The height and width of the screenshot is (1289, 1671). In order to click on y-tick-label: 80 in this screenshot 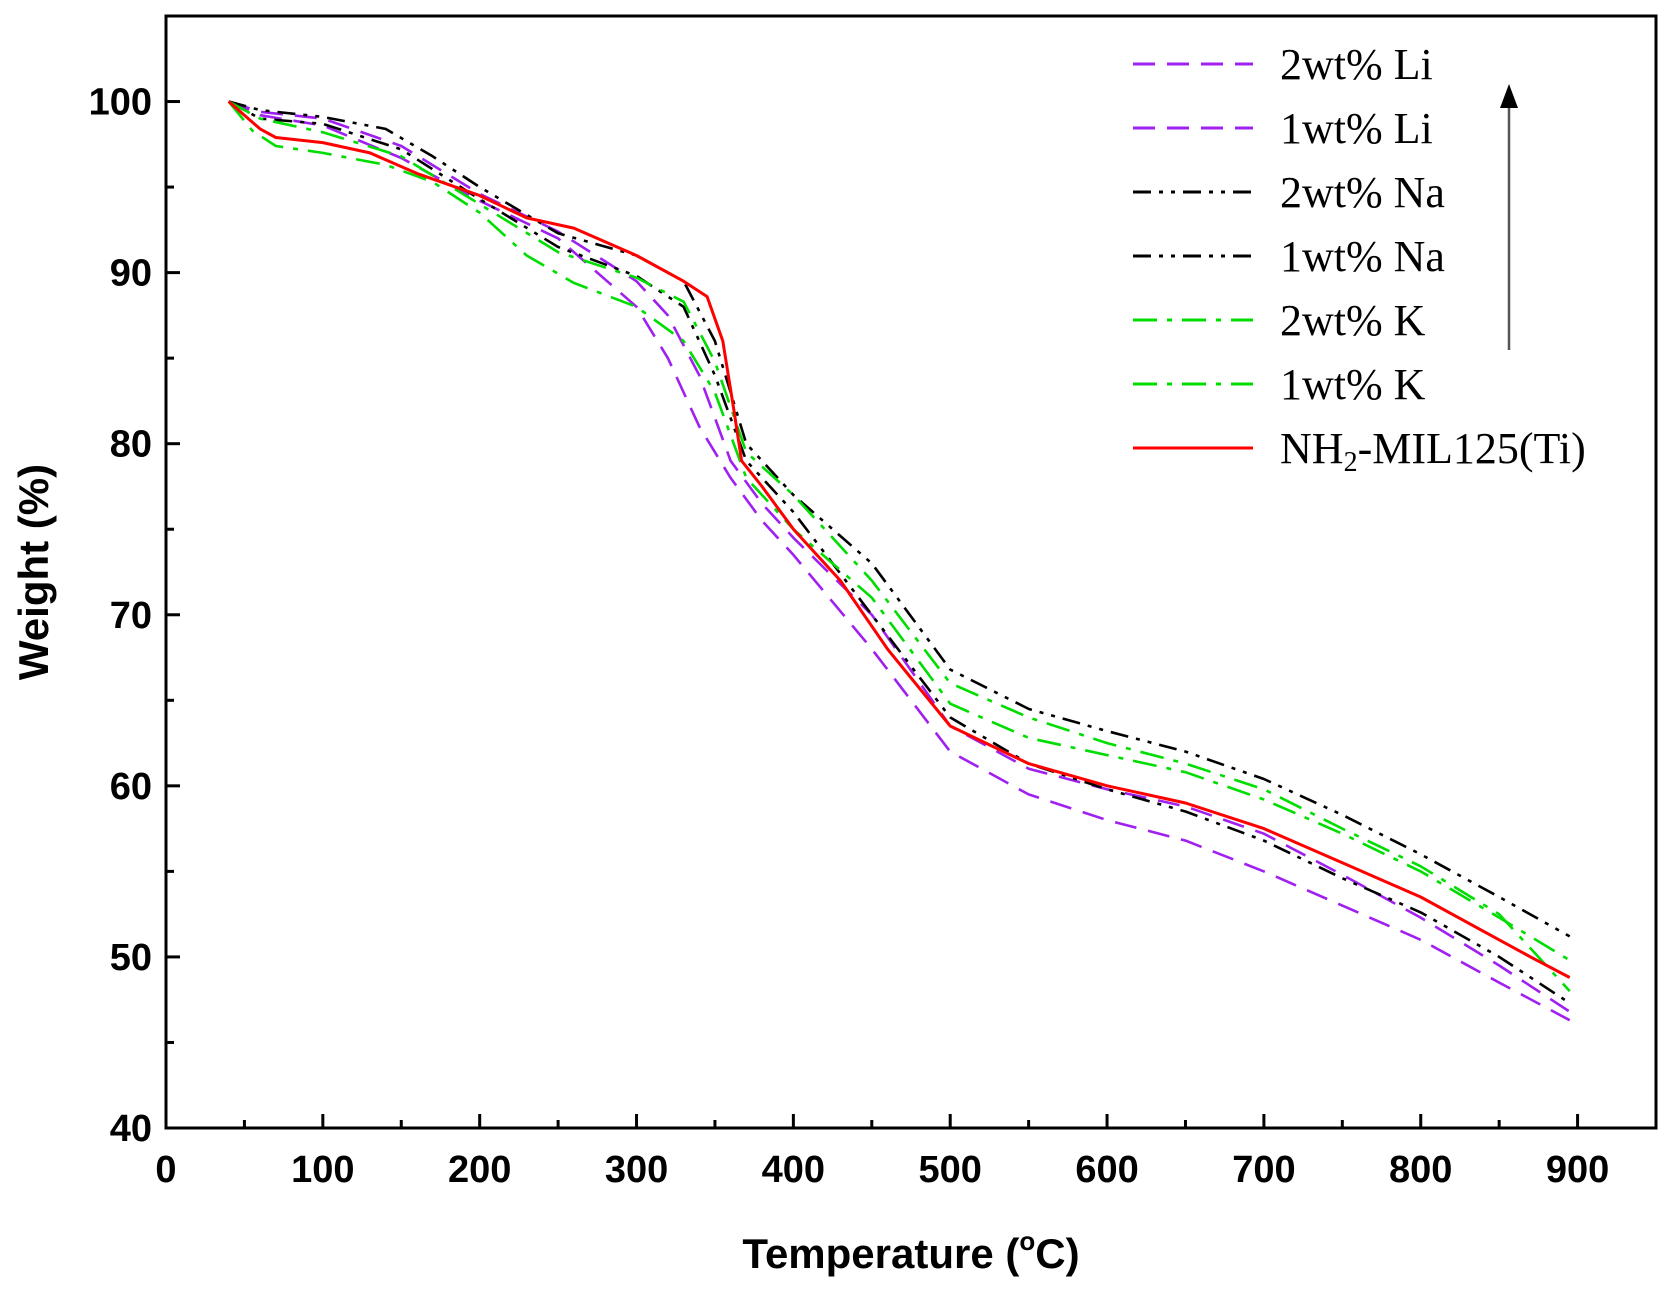, I will do `click(131, 445)`.